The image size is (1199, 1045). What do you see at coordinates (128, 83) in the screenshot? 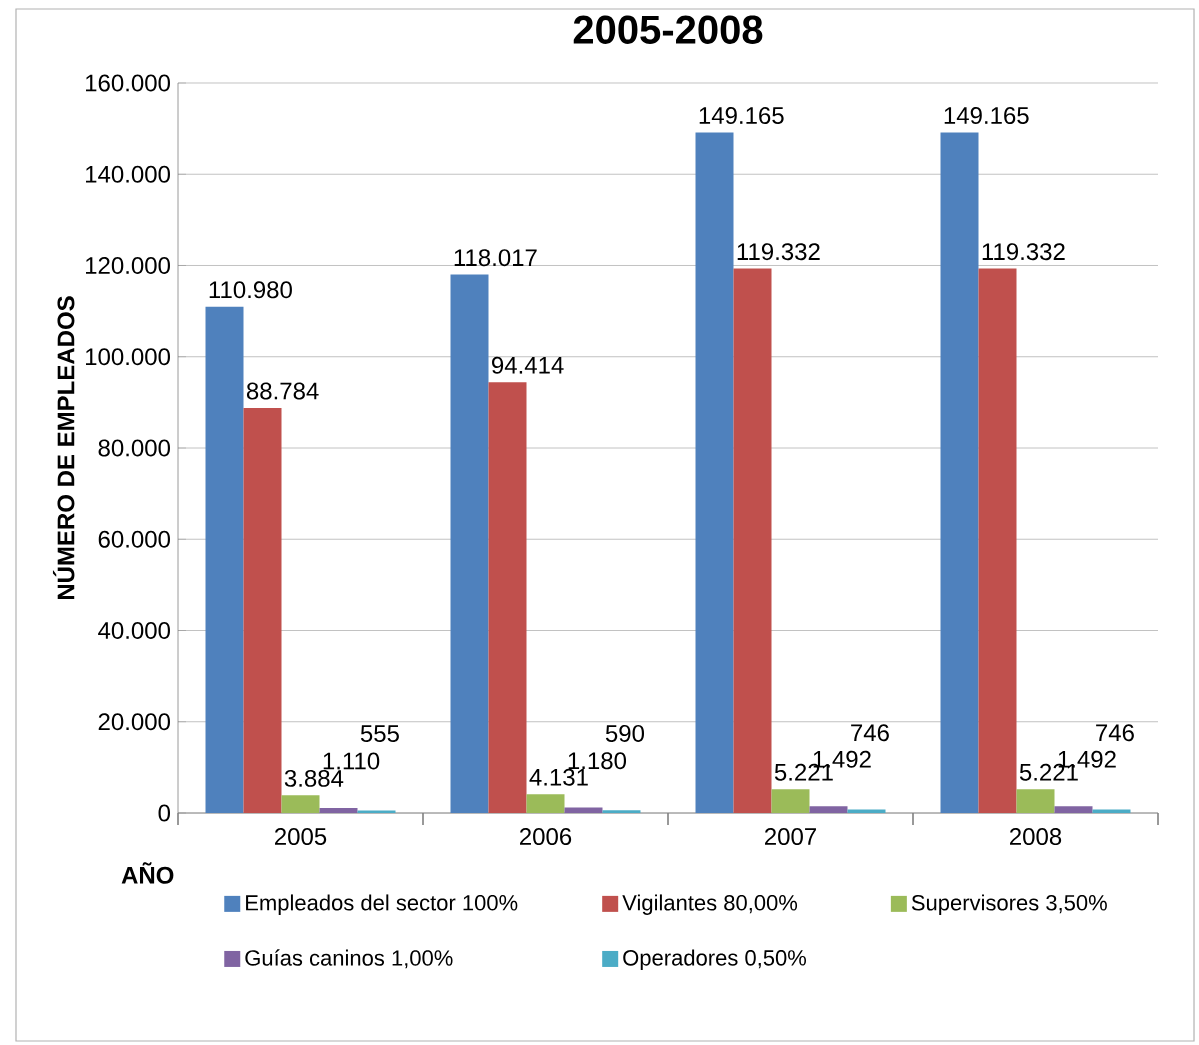
I see `y-tick-label: 160.000` at bounding box center [128, 83].